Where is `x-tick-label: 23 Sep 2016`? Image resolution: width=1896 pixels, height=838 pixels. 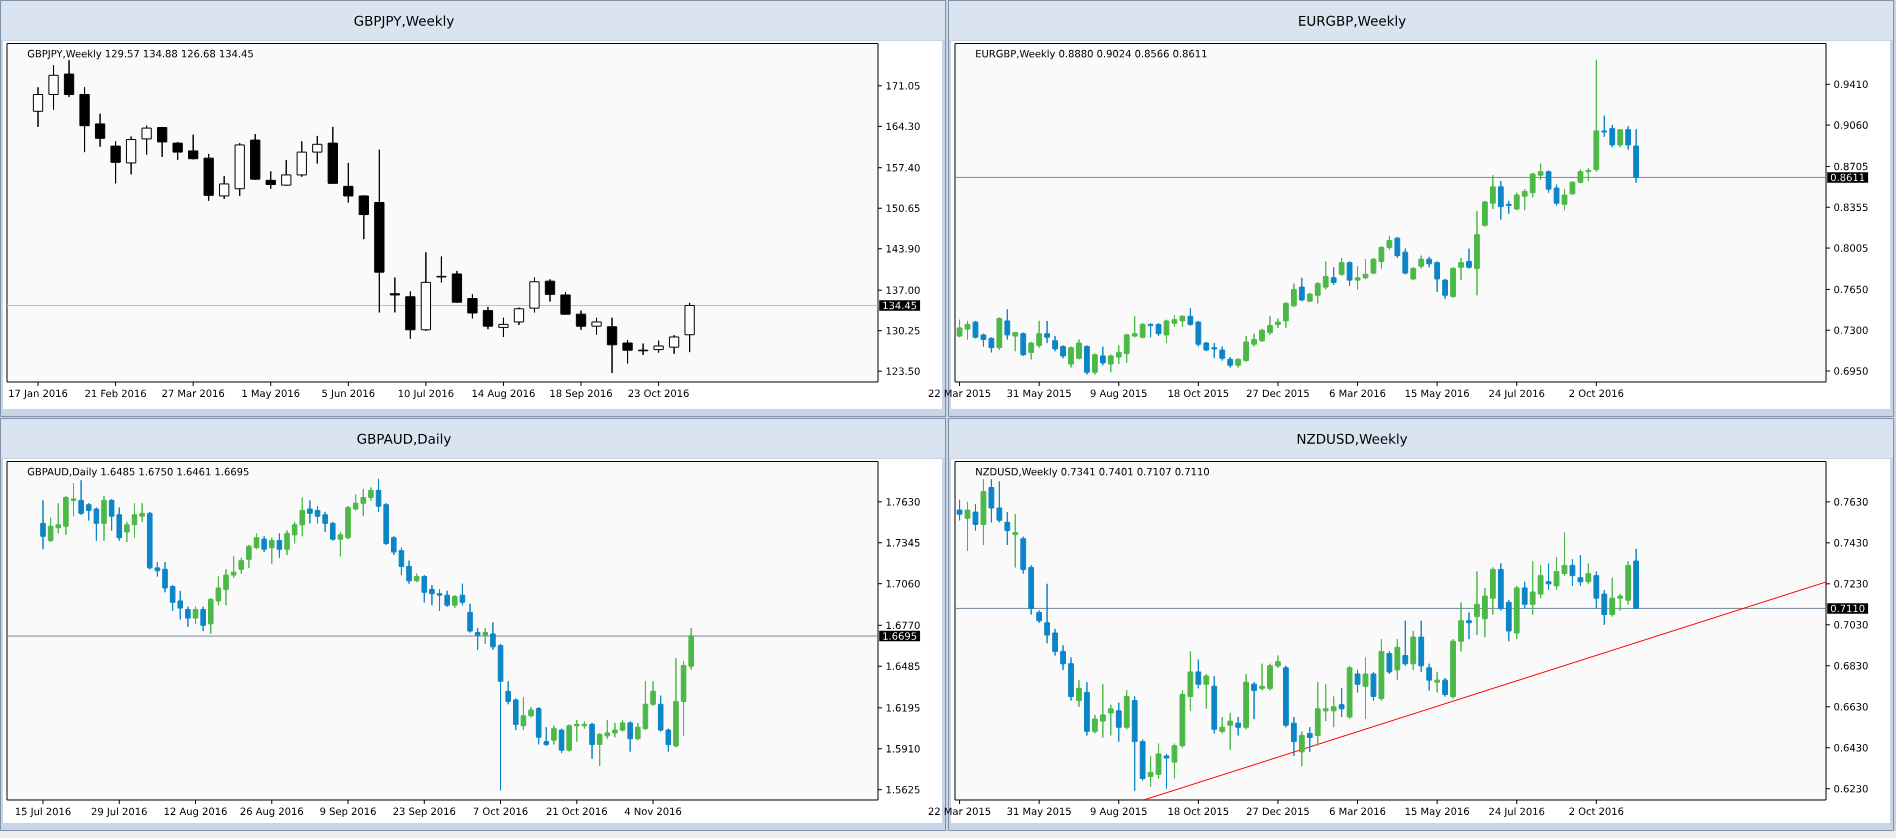 x-tick-label: 23 Sep 2016 is located at coordinates (424, 812).